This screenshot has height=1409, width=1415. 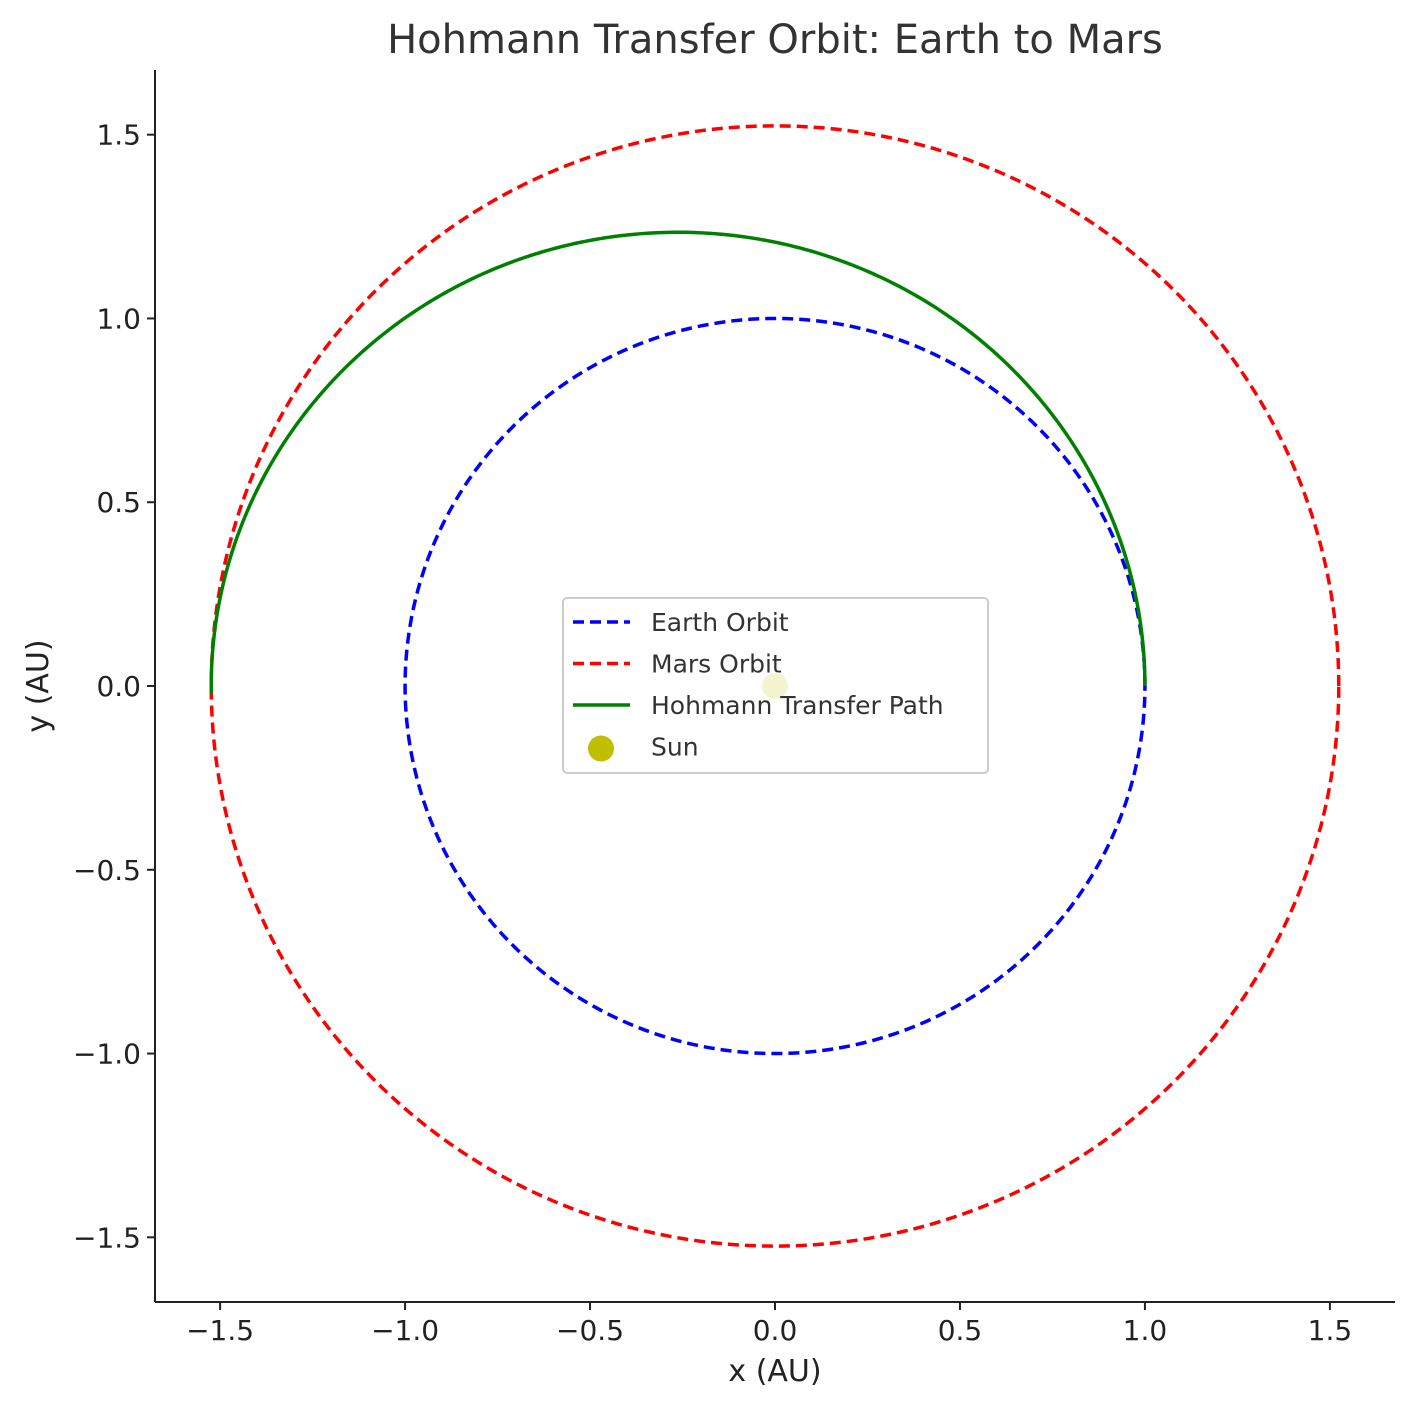 What do you see at coordinates (1145, 1330) in the screenshot?
I see `x-tick-label: 1.0` at bounding box center [1145, 1330].